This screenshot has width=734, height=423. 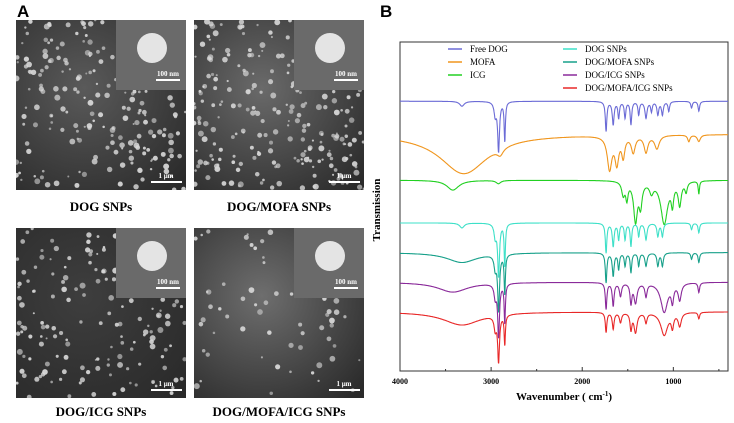 What do you see at coordinates (564, 337) in the screenshot?
I see `series-line-dog-mofa-icg-snps` at bounding box center [564, 337].